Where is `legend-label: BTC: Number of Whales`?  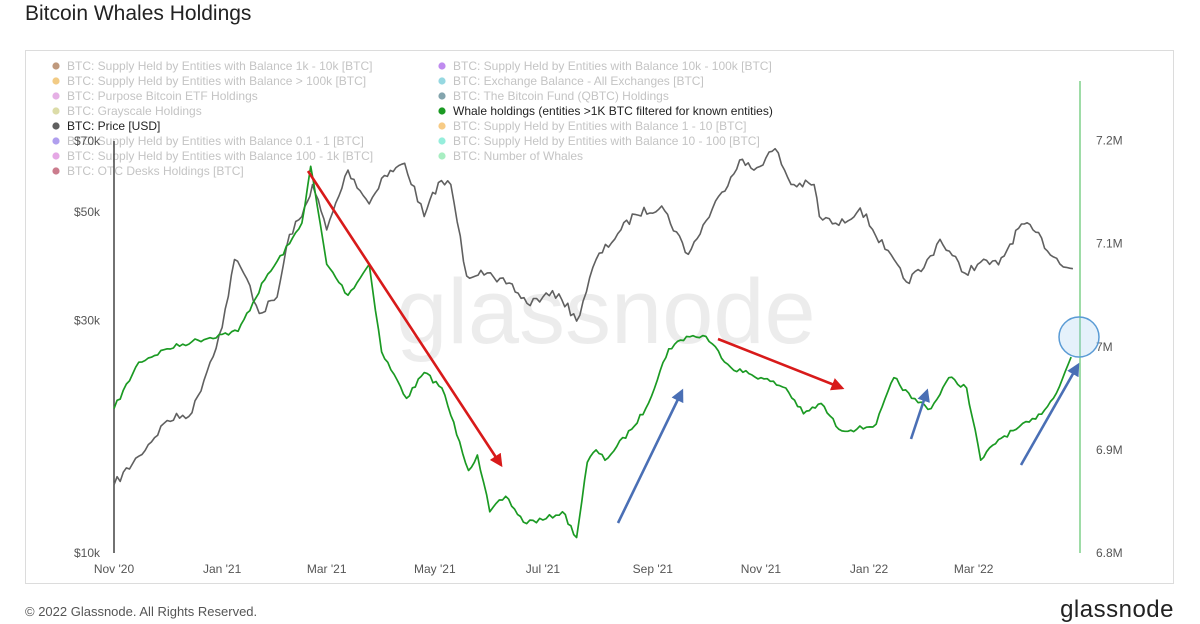
legend-label: BTC: Number of Whales is located at coordinates (518, 156).